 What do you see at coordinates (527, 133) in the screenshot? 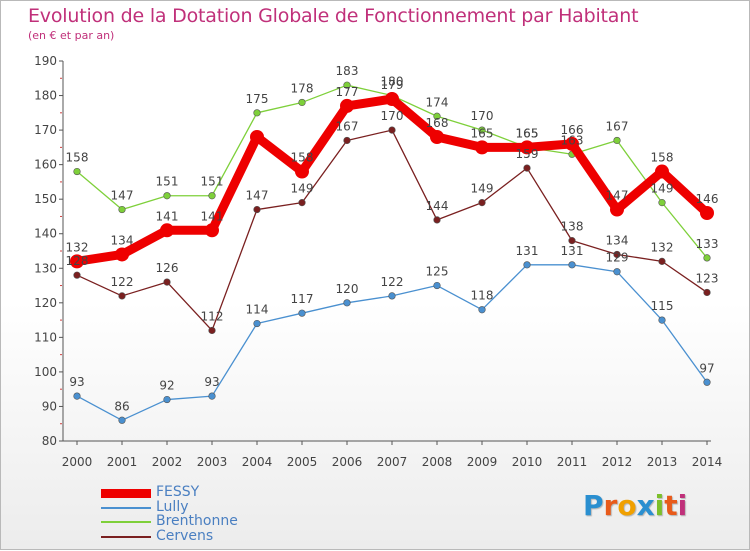
I see `data-label-brenthonne: 165` at bounding box center [527, 133].